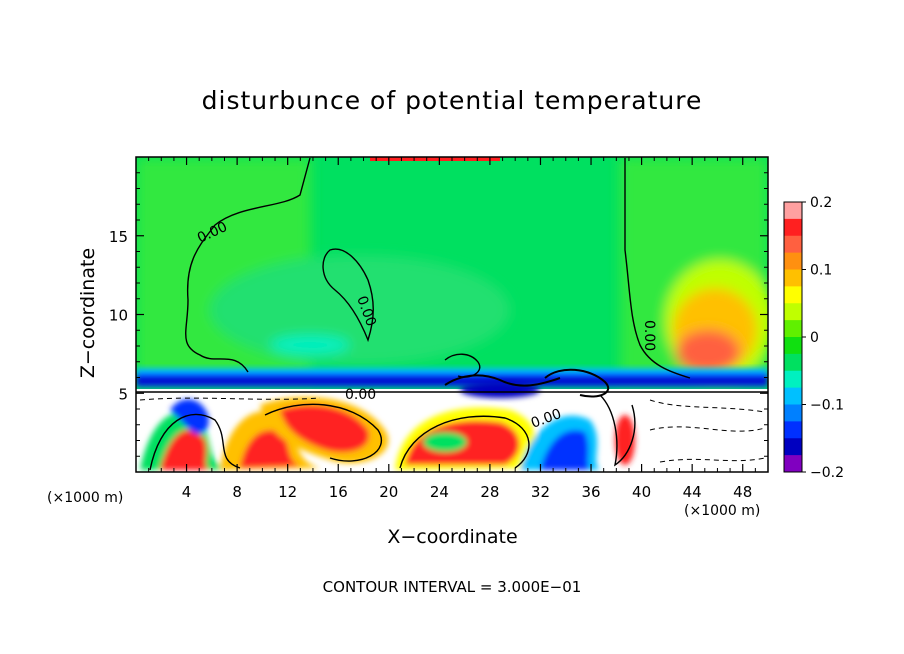  I want to click on x-unit-right: (×1000 m), so click(722, 511).